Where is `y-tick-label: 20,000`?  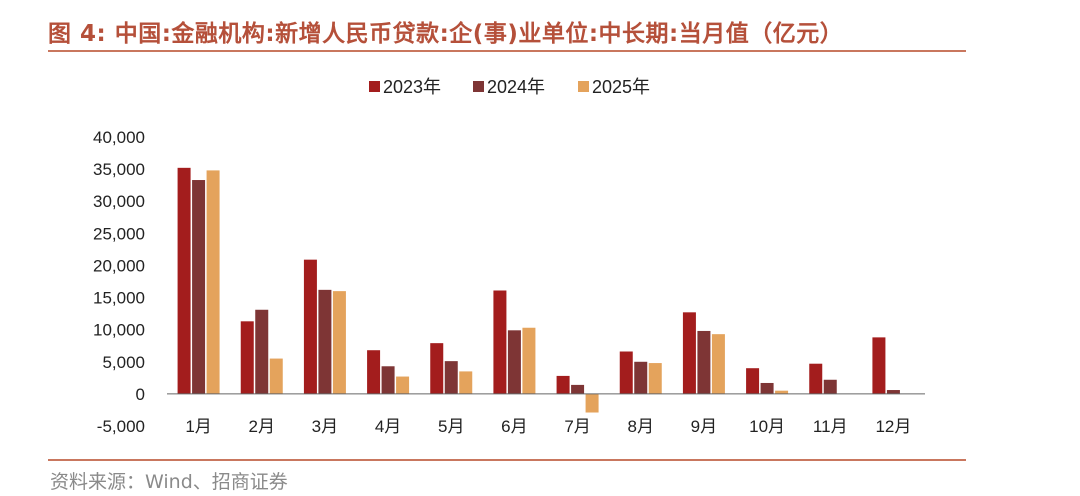
y-tick-label: 20,000 is located at coordinates (119, 265).